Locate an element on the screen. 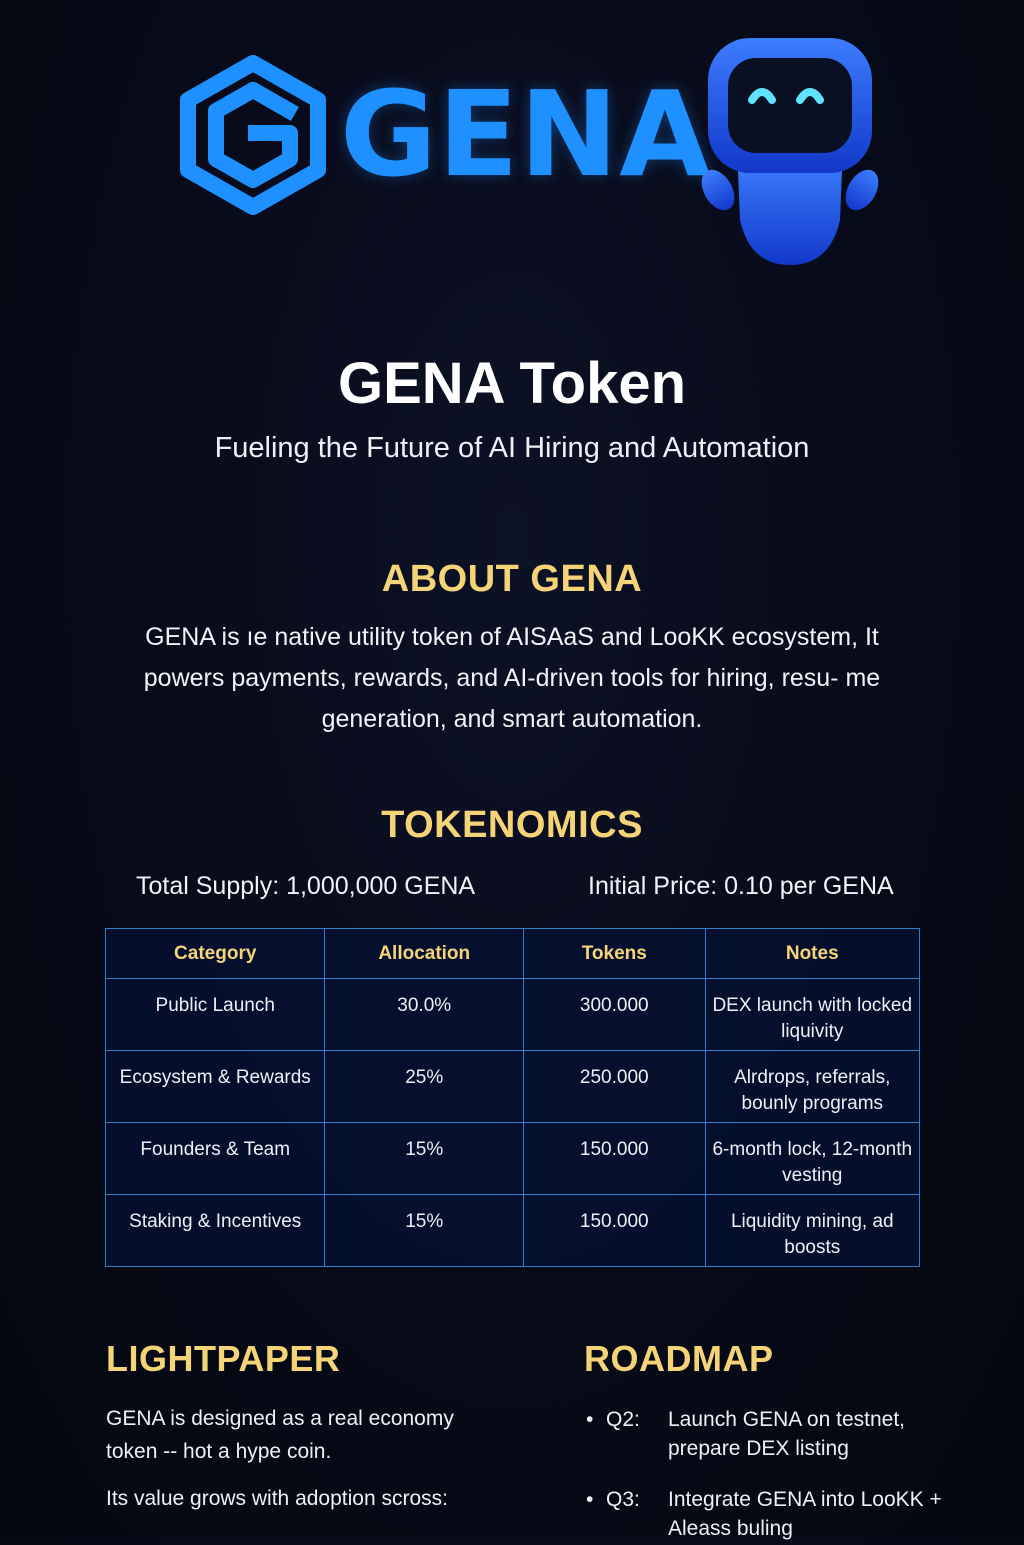  about-heading: ABOUT GENA is located at coordinates (512, 579).